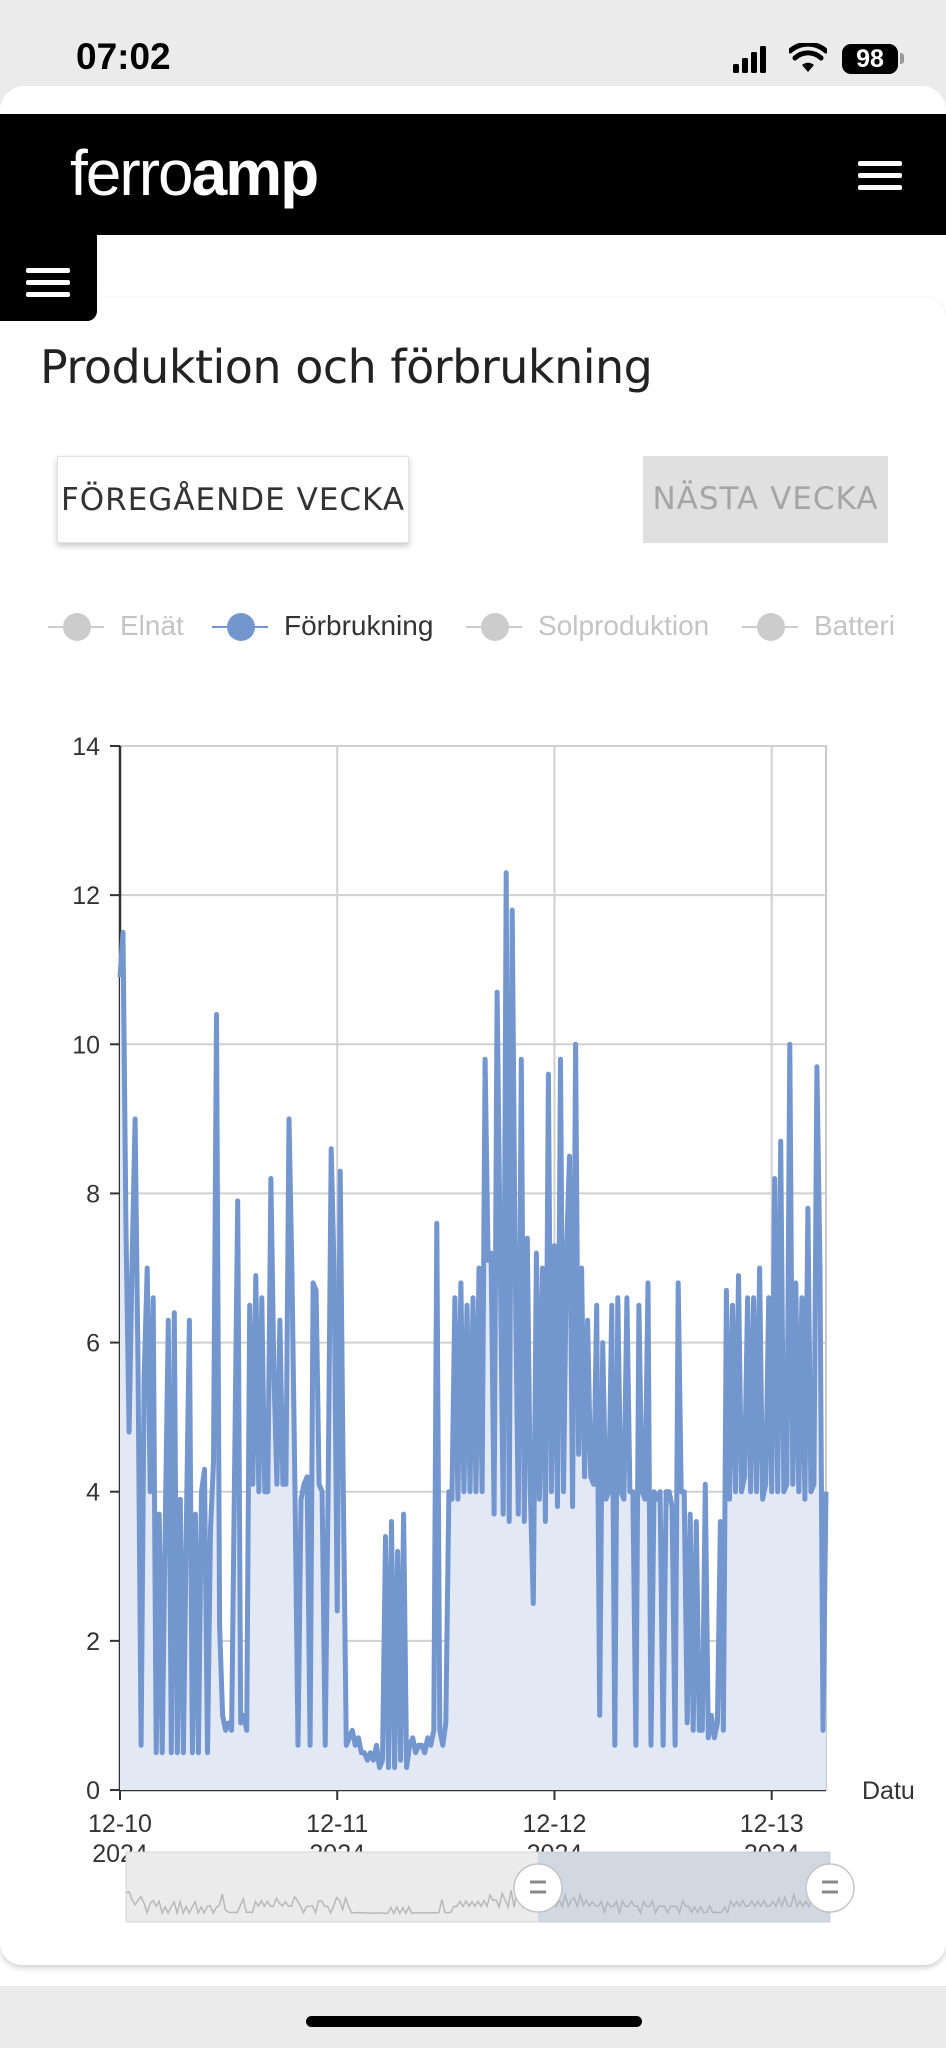  I want to click on x-tick-label: 12-10, so click(120, 1824).